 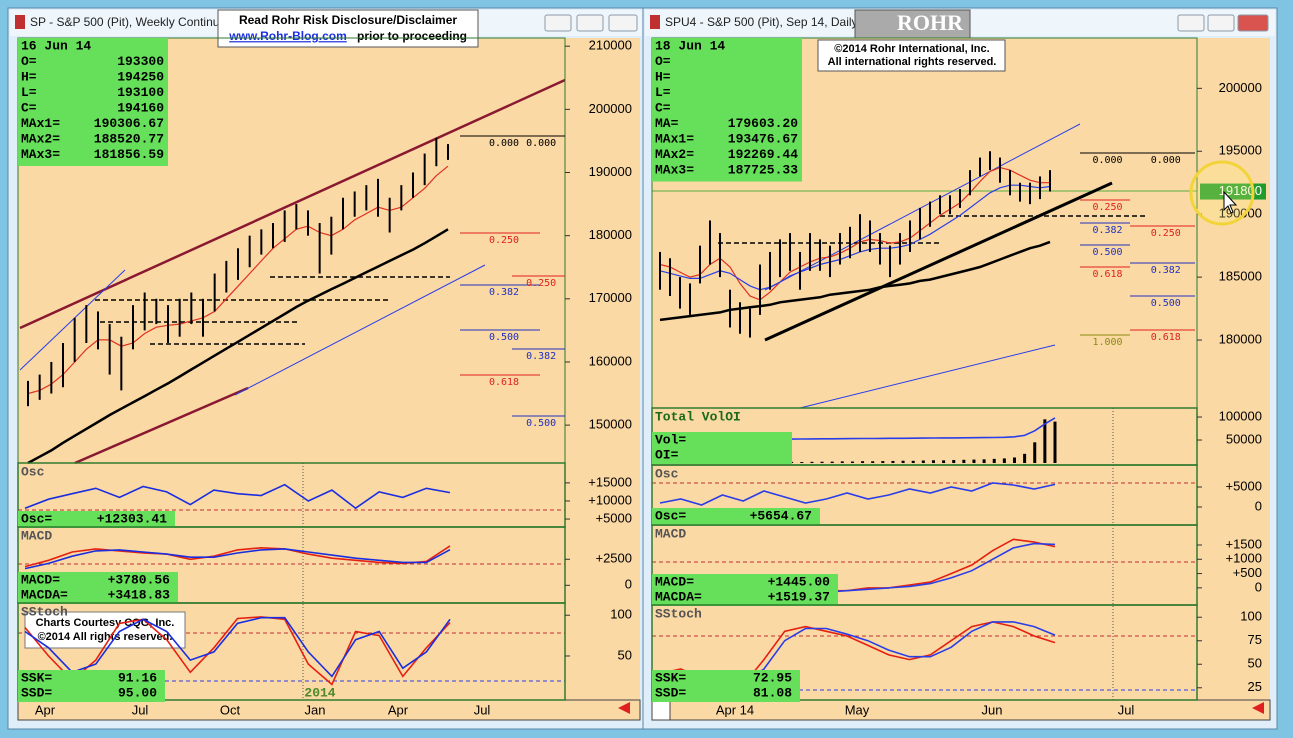 I want to click on y-tick-label: 100000, so click(x=1240, y=415).